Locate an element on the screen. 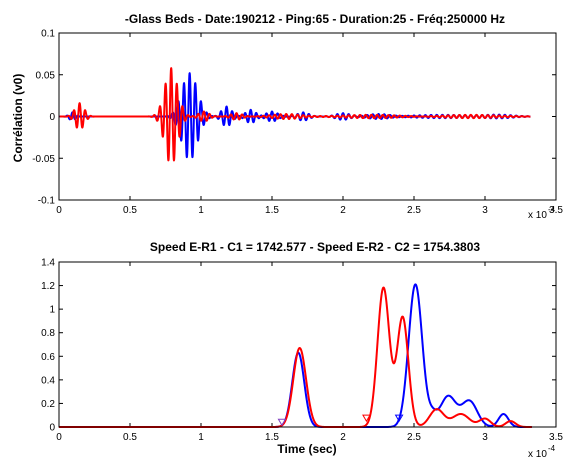 Image resolution: width=563 pixels, height=458 pixels. chart-top-xscale-exp: -4 is located at coordinates (552, 209).